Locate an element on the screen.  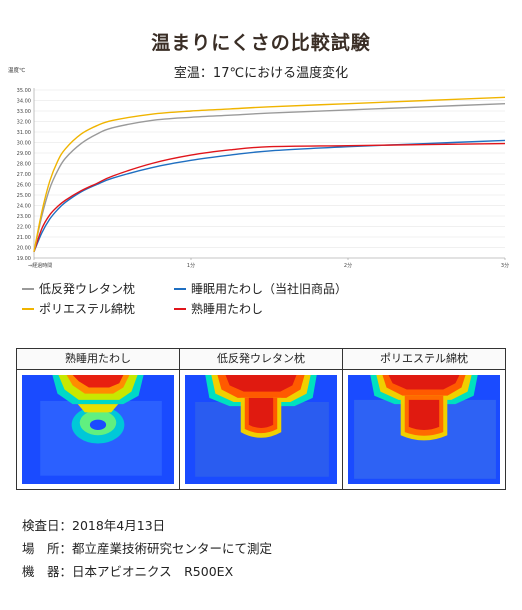
legend-item-yellow: ポリエステル綿枕 is located at coordinates (78, 308).